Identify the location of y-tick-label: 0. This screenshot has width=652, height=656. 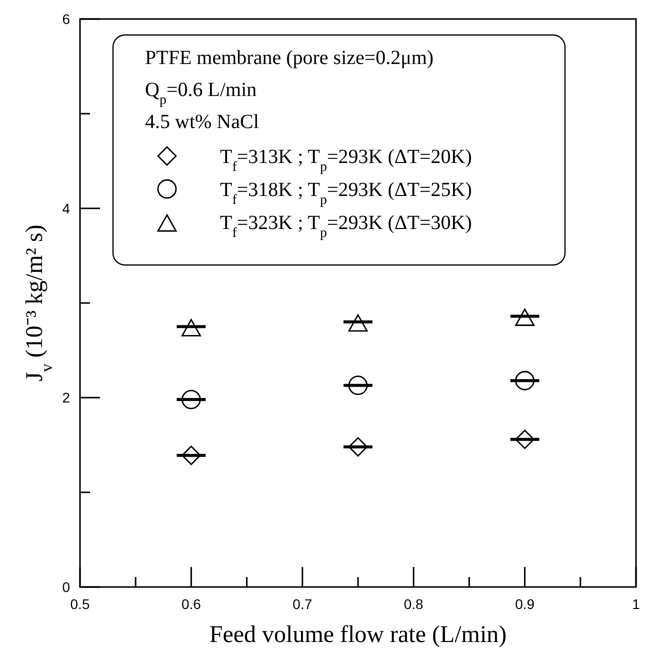
(66, 587).